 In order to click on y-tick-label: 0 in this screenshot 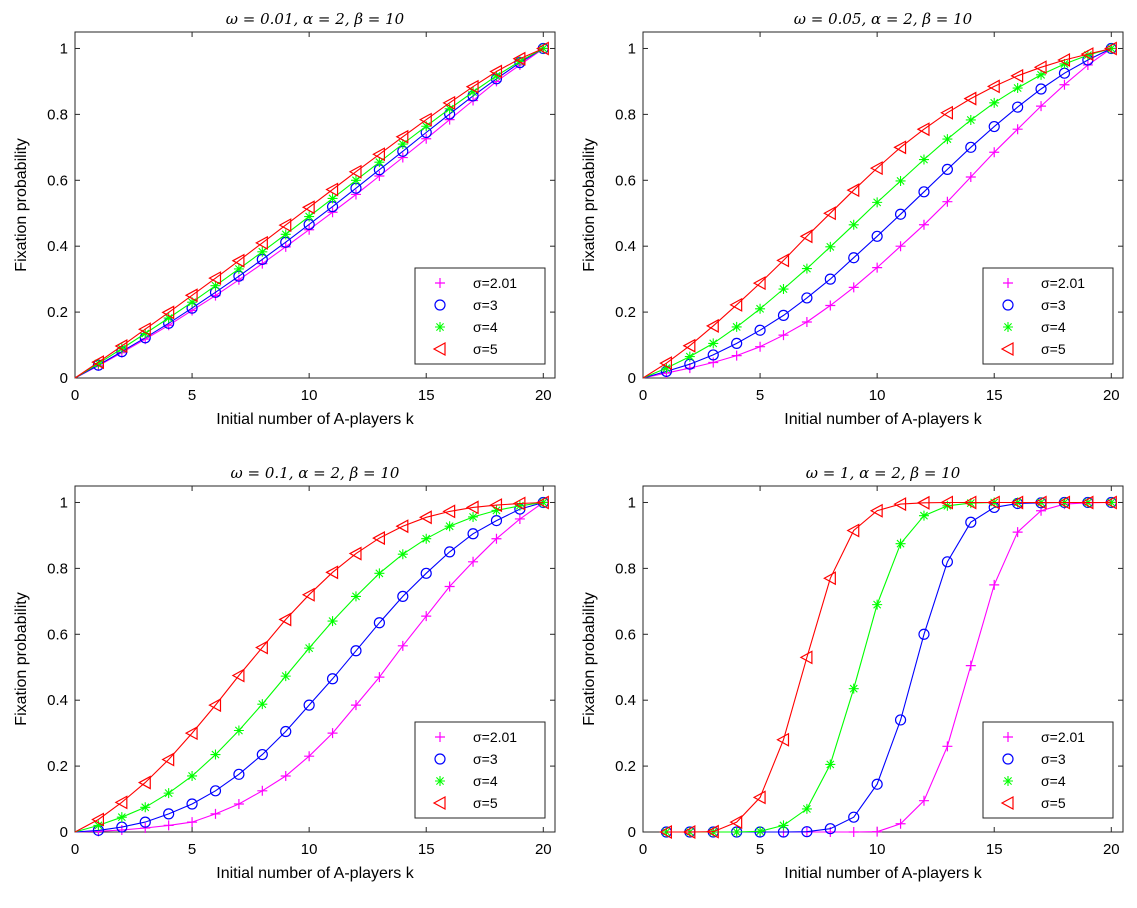, I will do `click(632, 378)`.